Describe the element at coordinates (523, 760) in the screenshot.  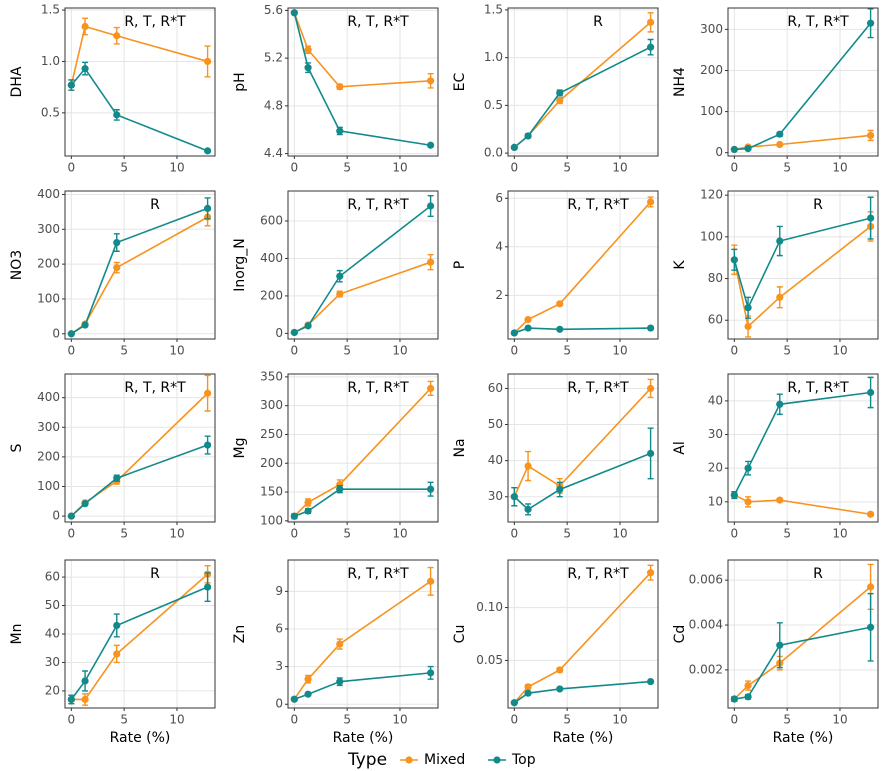
I see `legend-label: Top` at that location.